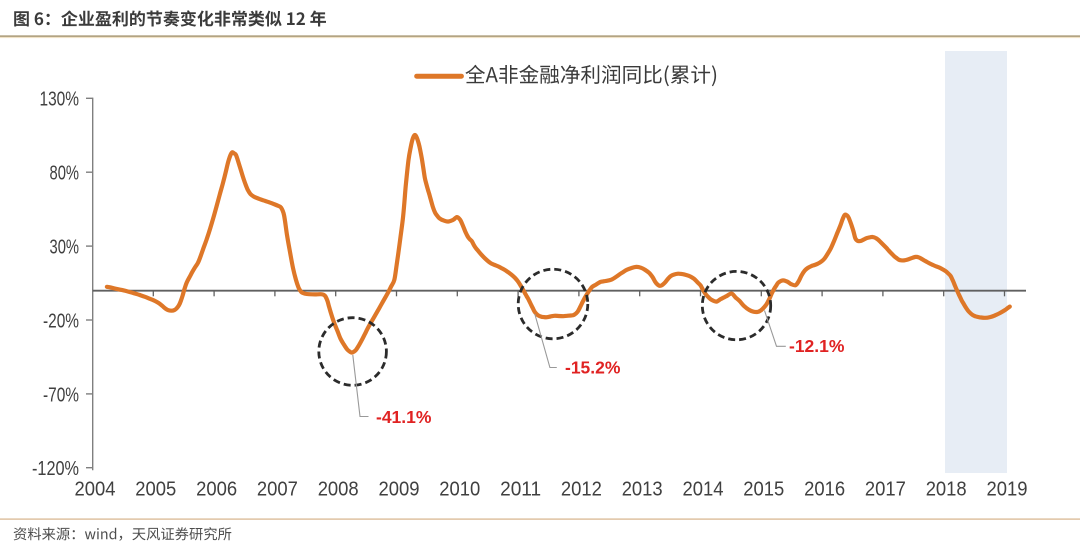  What do you see at coordinates (581, 490) in the screenshot?
I see `svg-text: 2012` at bounding box center [581, 490].